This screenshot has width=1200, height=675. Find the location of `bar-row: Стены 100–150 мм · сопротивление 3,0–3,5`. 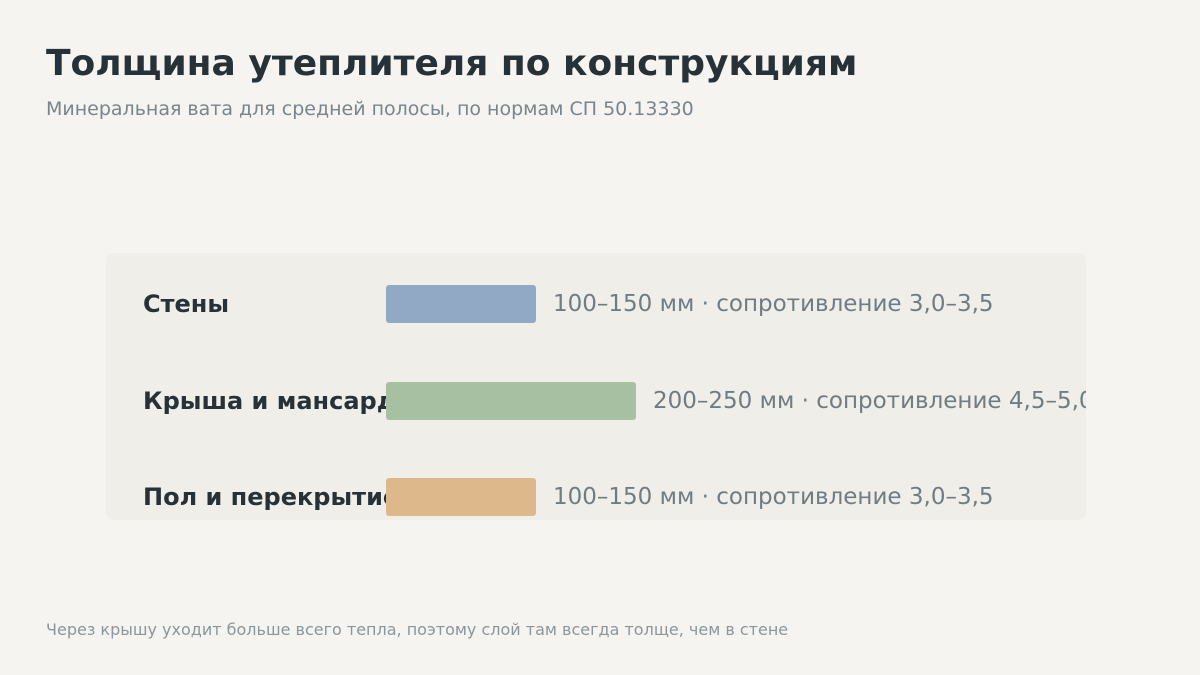

bar-row: Стены 100–150 мм · сопротивление 3,0–3,5 is located at coordinates (596, 304).